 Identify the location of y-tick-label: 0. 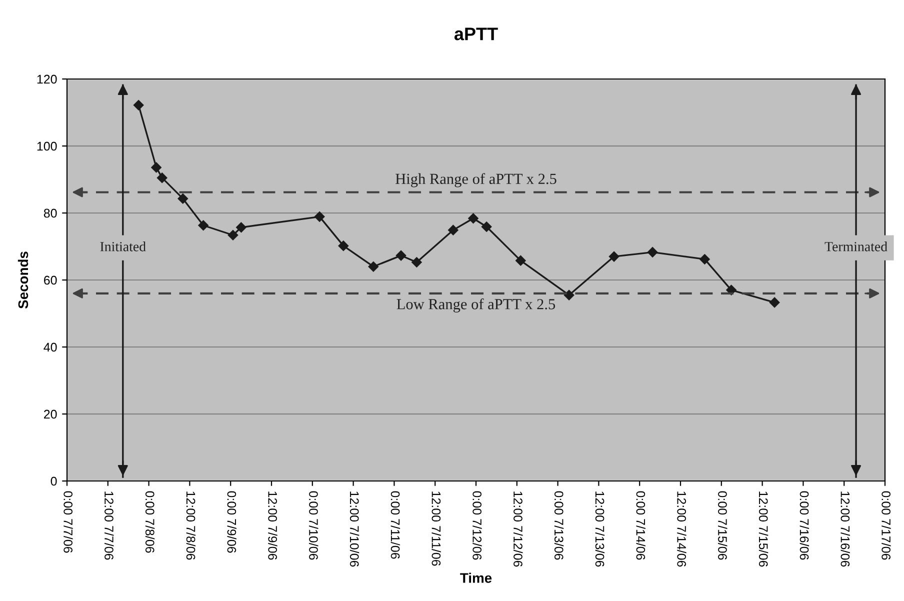
(53, 481).